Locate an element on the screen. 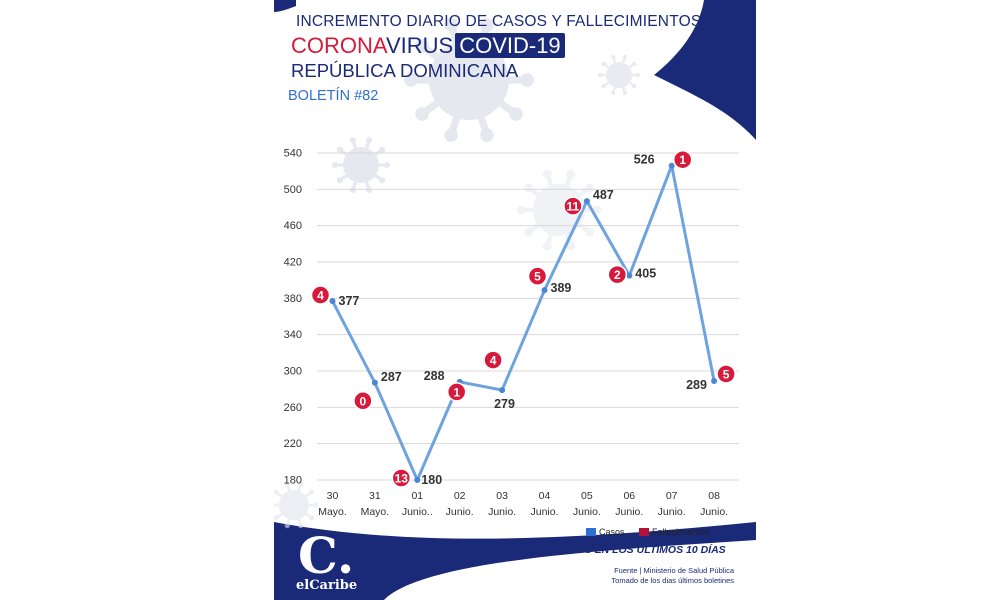  data-label-fallecimientos: 11 is located at coordinates (573, 207).